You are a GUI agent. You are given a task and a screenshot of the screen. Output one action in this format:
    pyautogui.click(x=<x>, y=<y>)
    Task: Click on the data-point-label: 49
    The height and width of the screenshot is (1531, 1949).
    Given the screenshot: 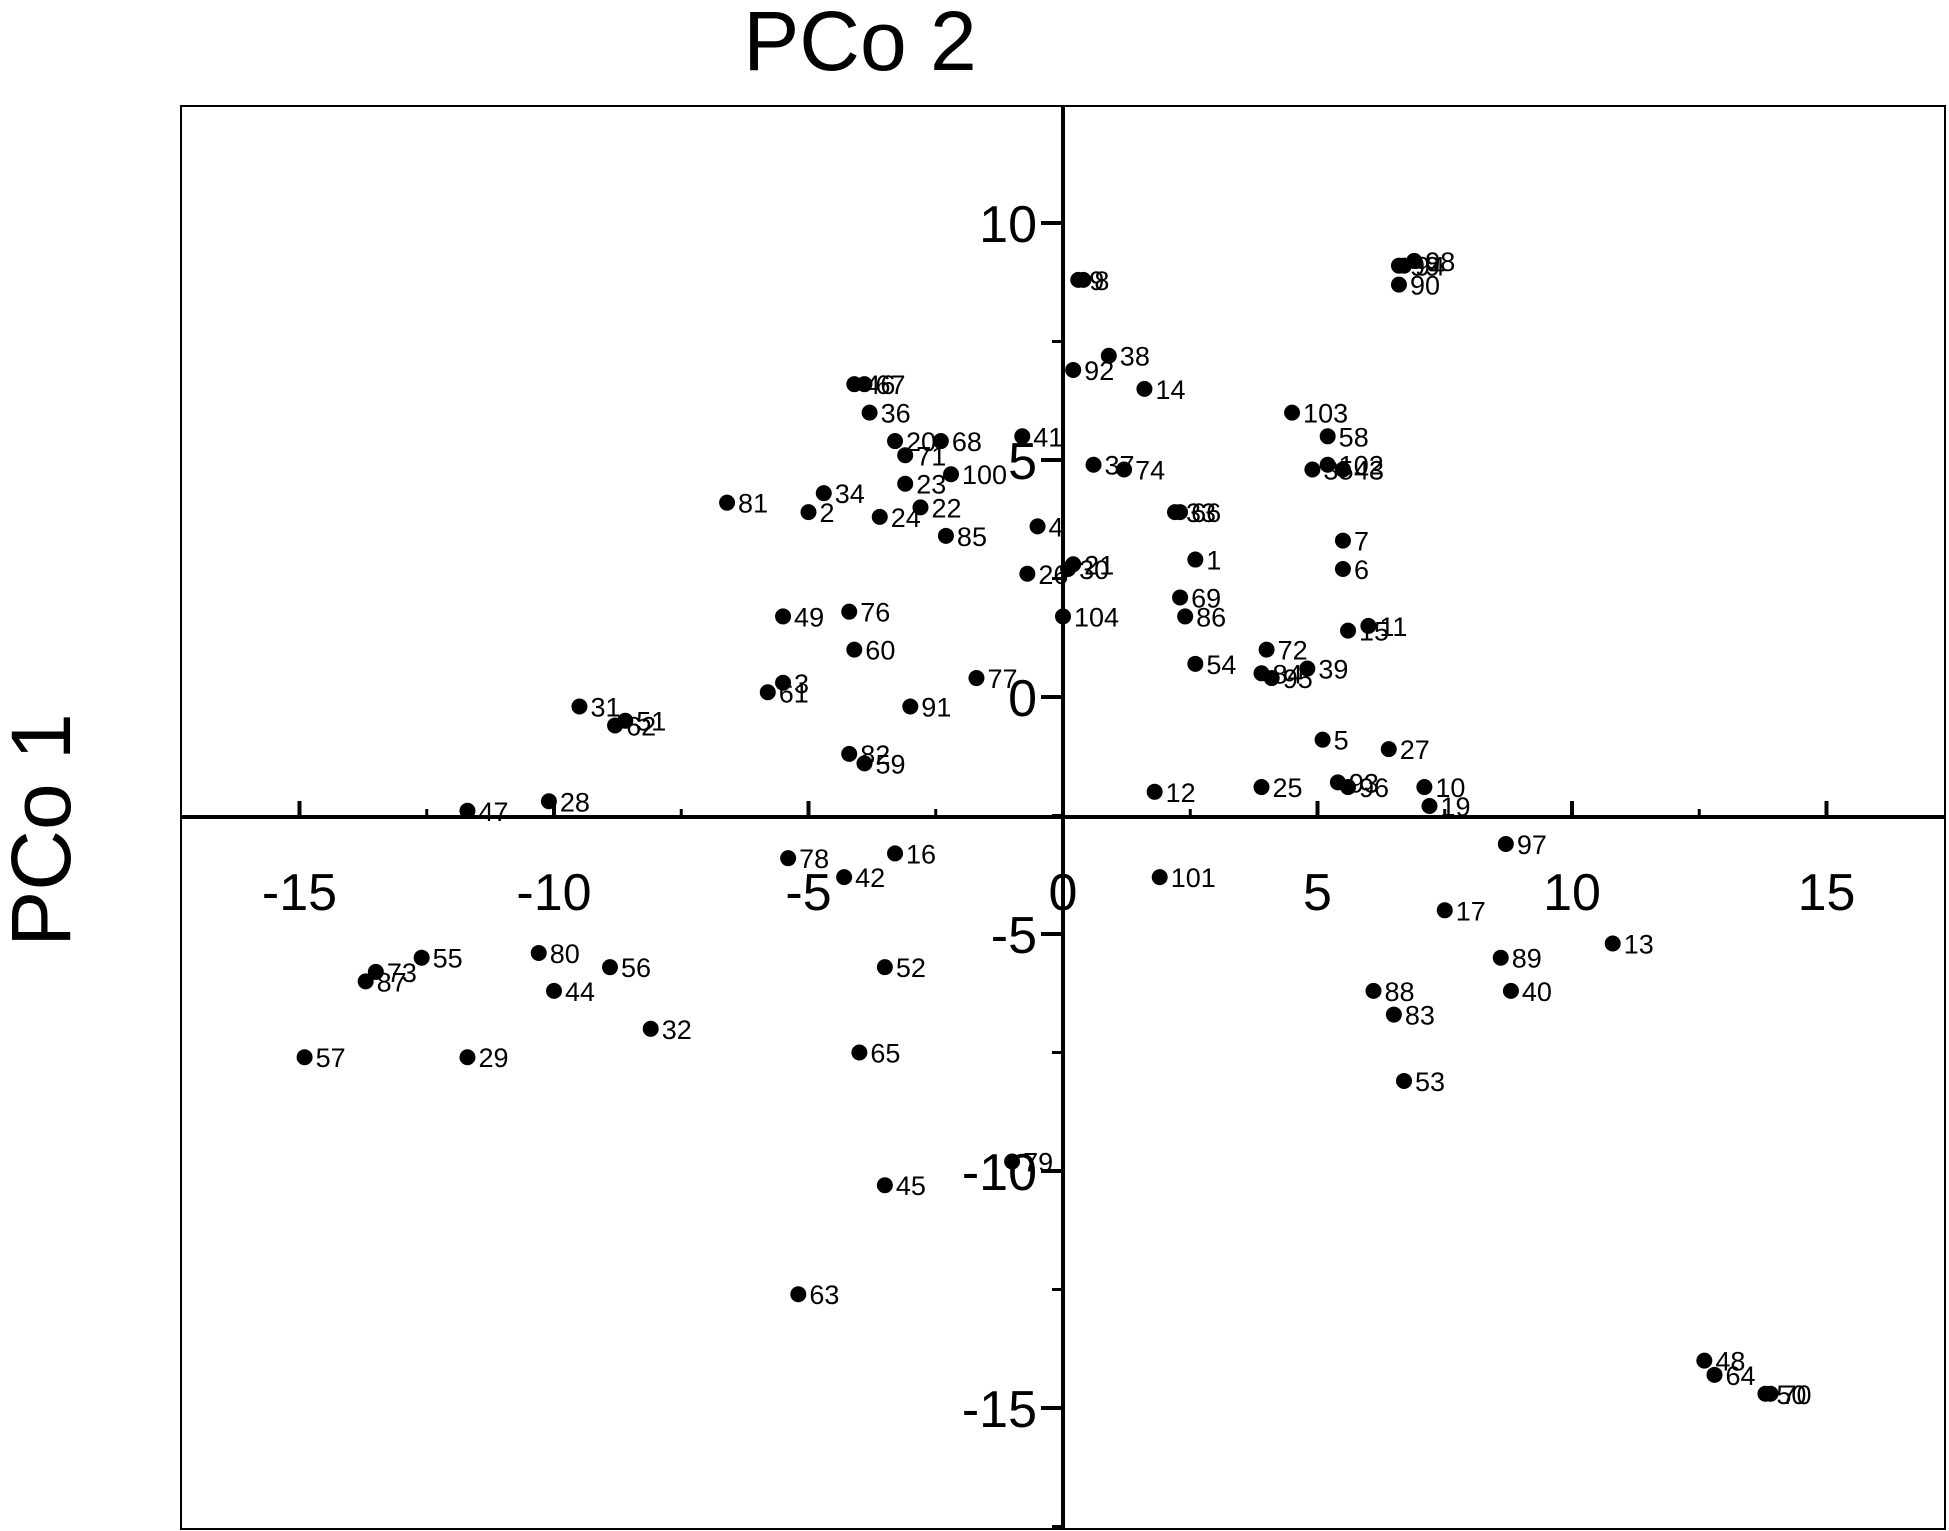 What is the action you would take?
    pyautogui.click(x=809, y=617)
    